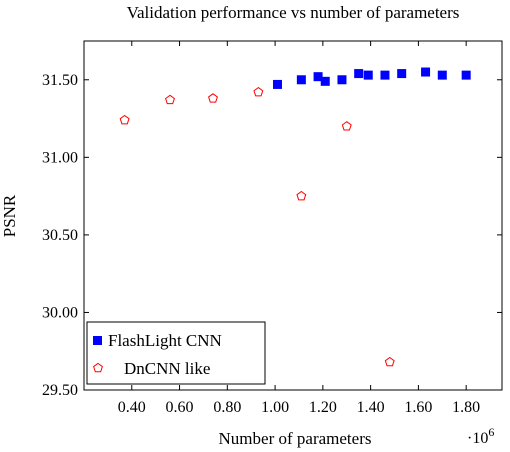 The image size is (510, 452). I want to click on y-tick-label: 30.50, so click(60, 235).